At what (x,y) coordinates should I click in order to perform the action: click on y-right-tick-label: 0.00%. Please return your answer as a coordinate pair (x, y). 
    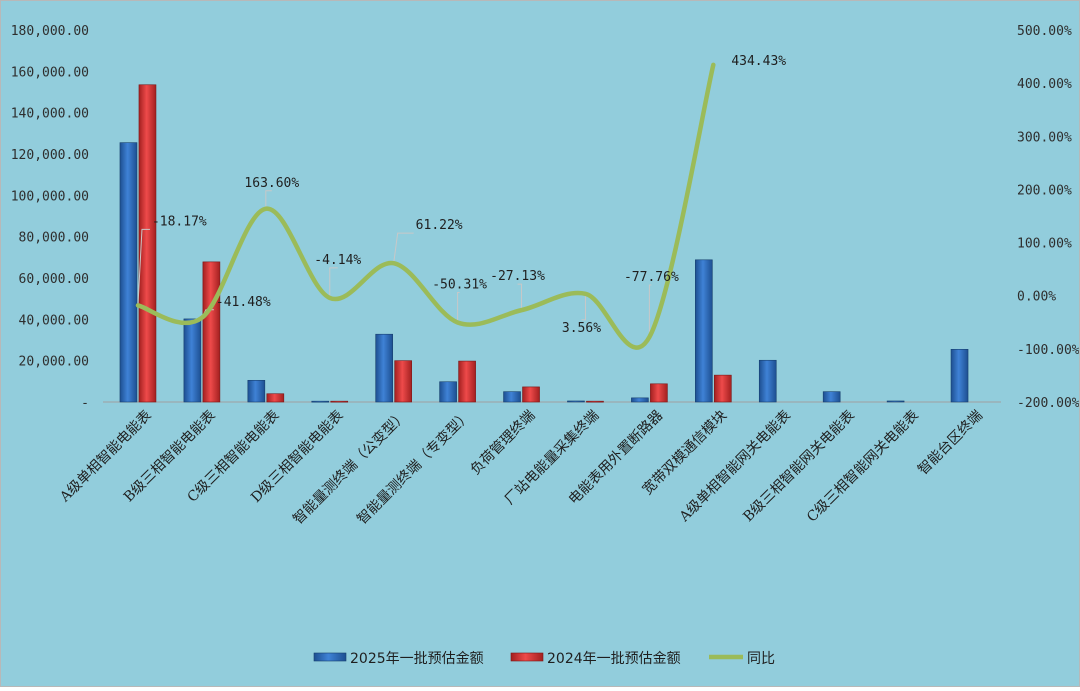
    Looking at the image, I should click on (1036, 297).